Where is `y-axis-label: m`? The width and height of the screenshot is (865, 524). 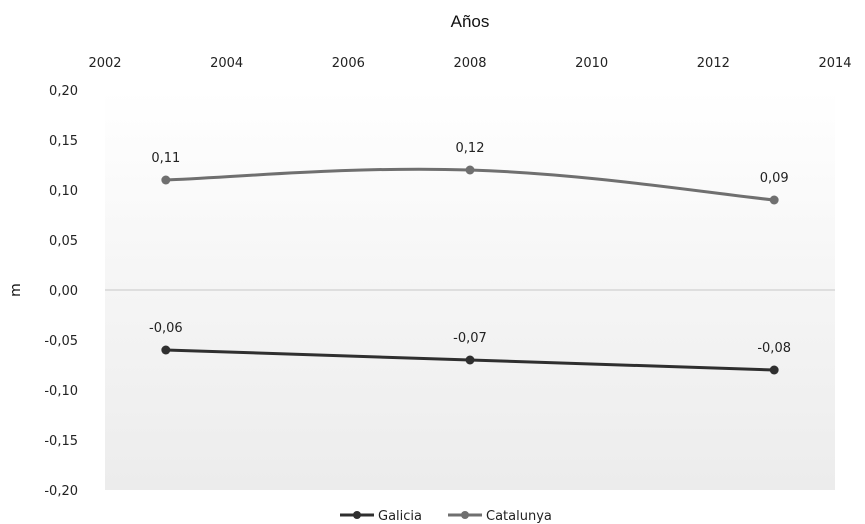
y-axis-label: m is located at coordinates (16, 290).